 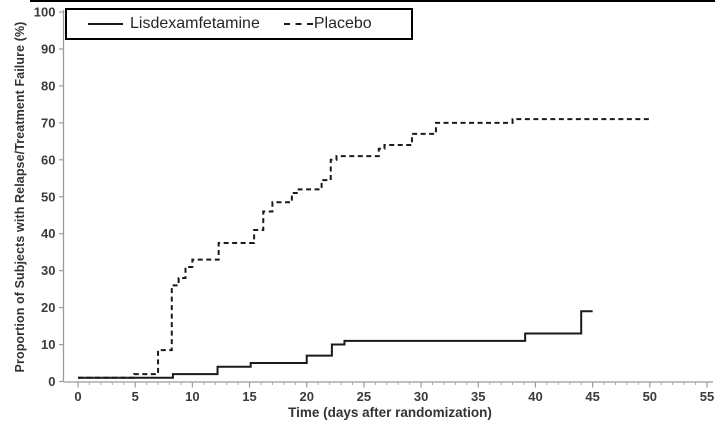 I want to click on top-border-rule, so click(x=372, y=1).